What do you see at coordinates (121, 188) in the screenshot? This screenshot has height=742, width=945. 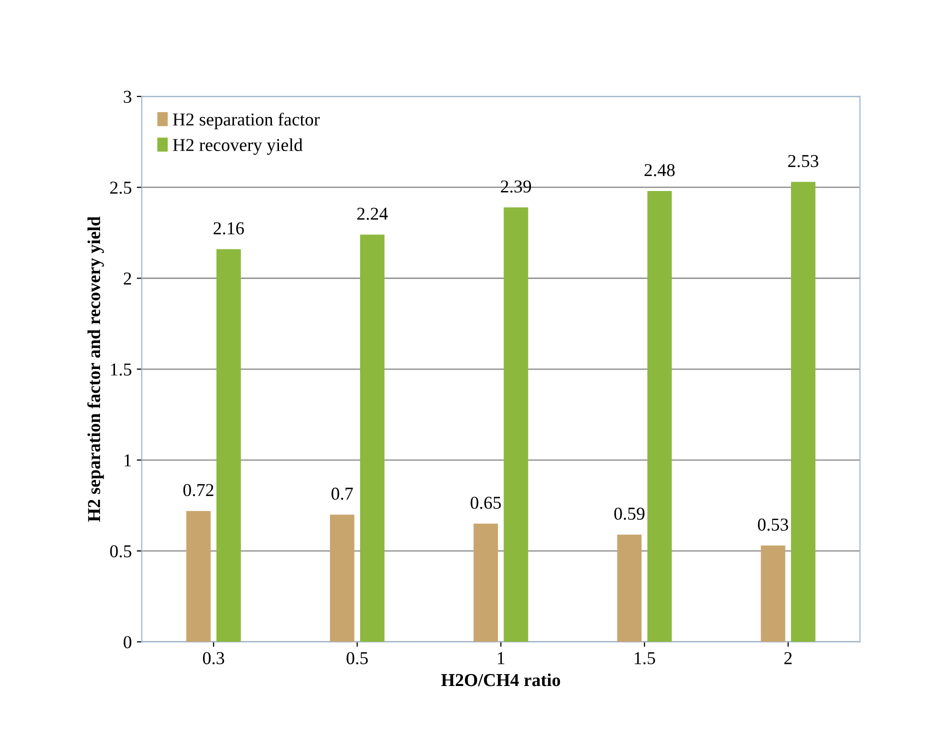 I see `y-tick-label: 2.5` at bounding box center [121, 188].